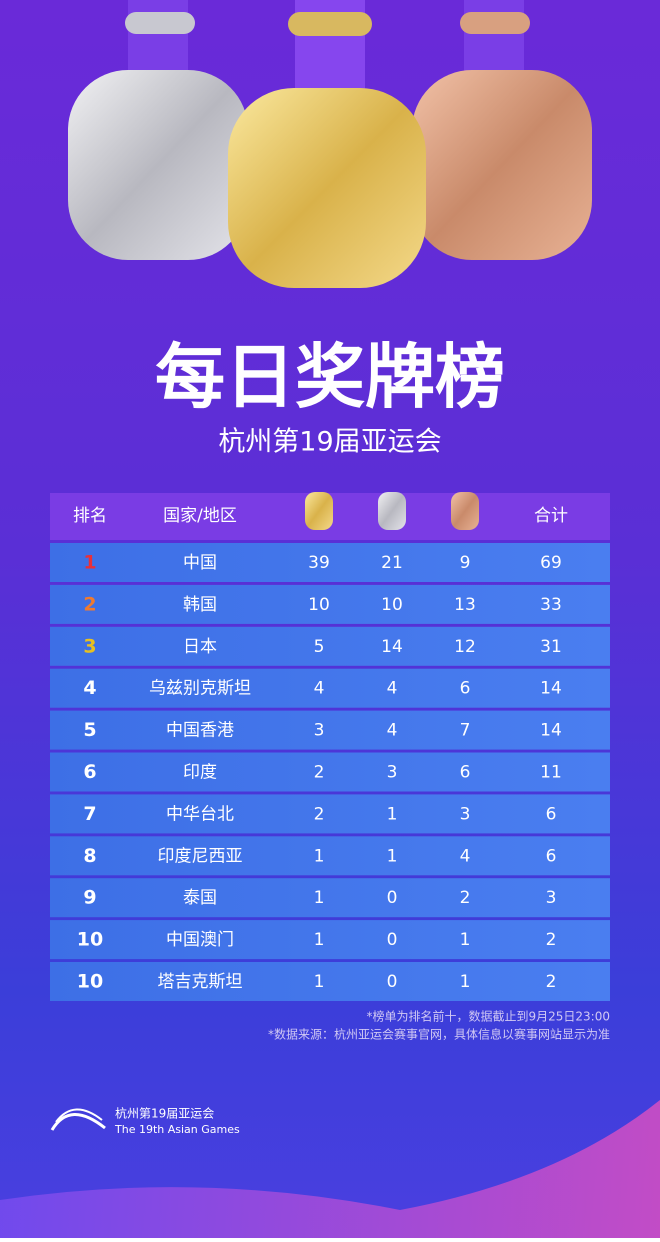 The image size is (660, 1242). Describe the element at coordinates (200, 689) in the screenshot. I see `country: 乌兹别克斯坦` at that location.